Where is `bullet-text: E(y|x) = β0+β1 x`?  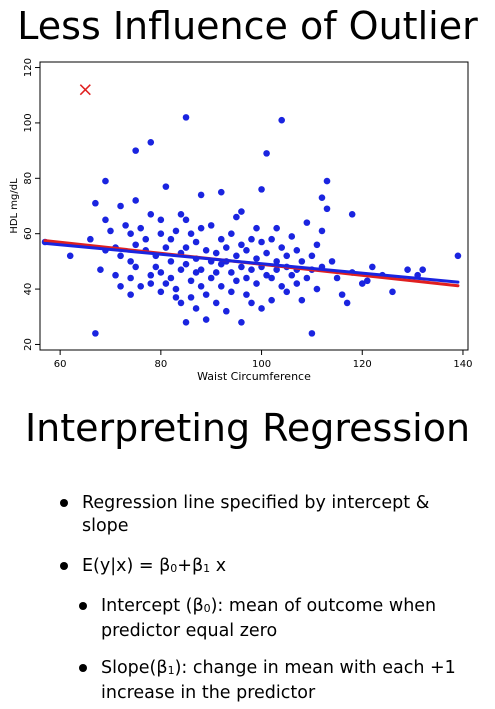
bullet-text: E(y|x) = β0+β1 x is located at coordinates (154, 566).